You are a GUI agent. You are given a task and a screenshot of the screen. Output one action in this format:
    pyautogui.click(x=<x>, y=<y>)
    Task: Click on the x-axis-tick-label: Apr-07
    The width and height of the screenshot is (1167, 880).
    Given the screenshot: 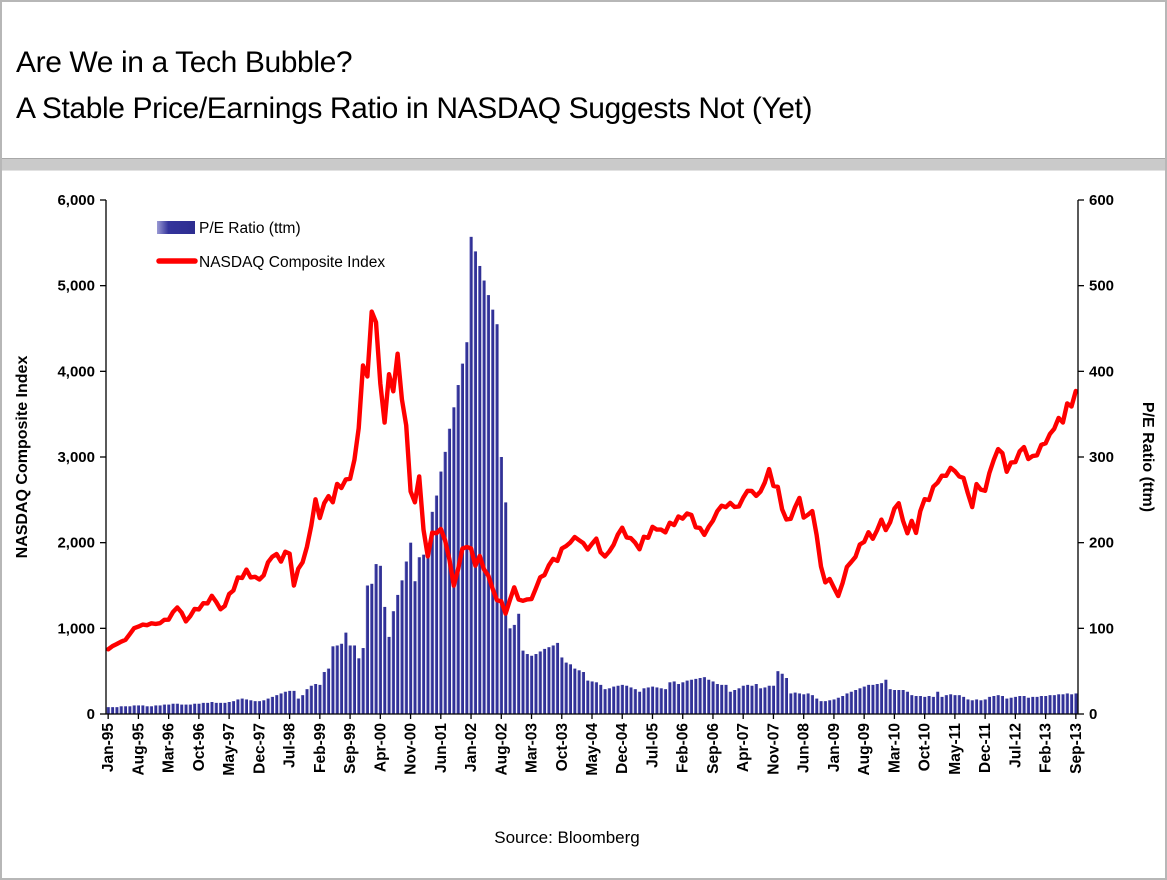 What is the action you would take?
    pyautogui.click(x=743, y=747)
    